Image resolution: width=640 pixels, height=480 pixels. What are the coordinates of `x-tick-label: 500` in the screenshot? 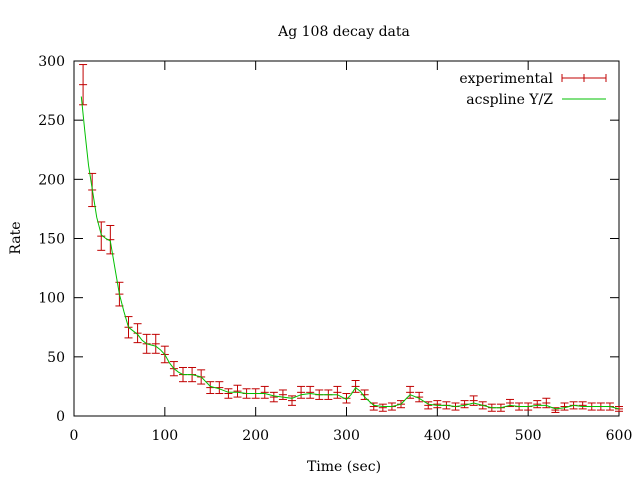 It's located at (528, 436).